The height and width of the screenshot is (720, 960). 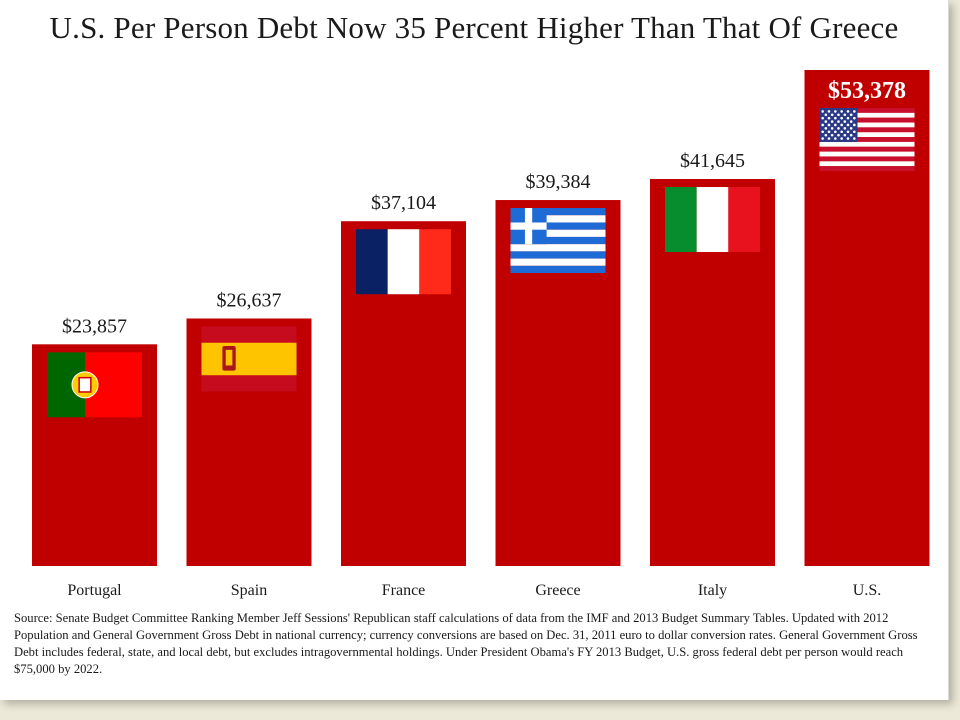 I want to click on value-label-france: $37,104, so click(x=403, y=203).